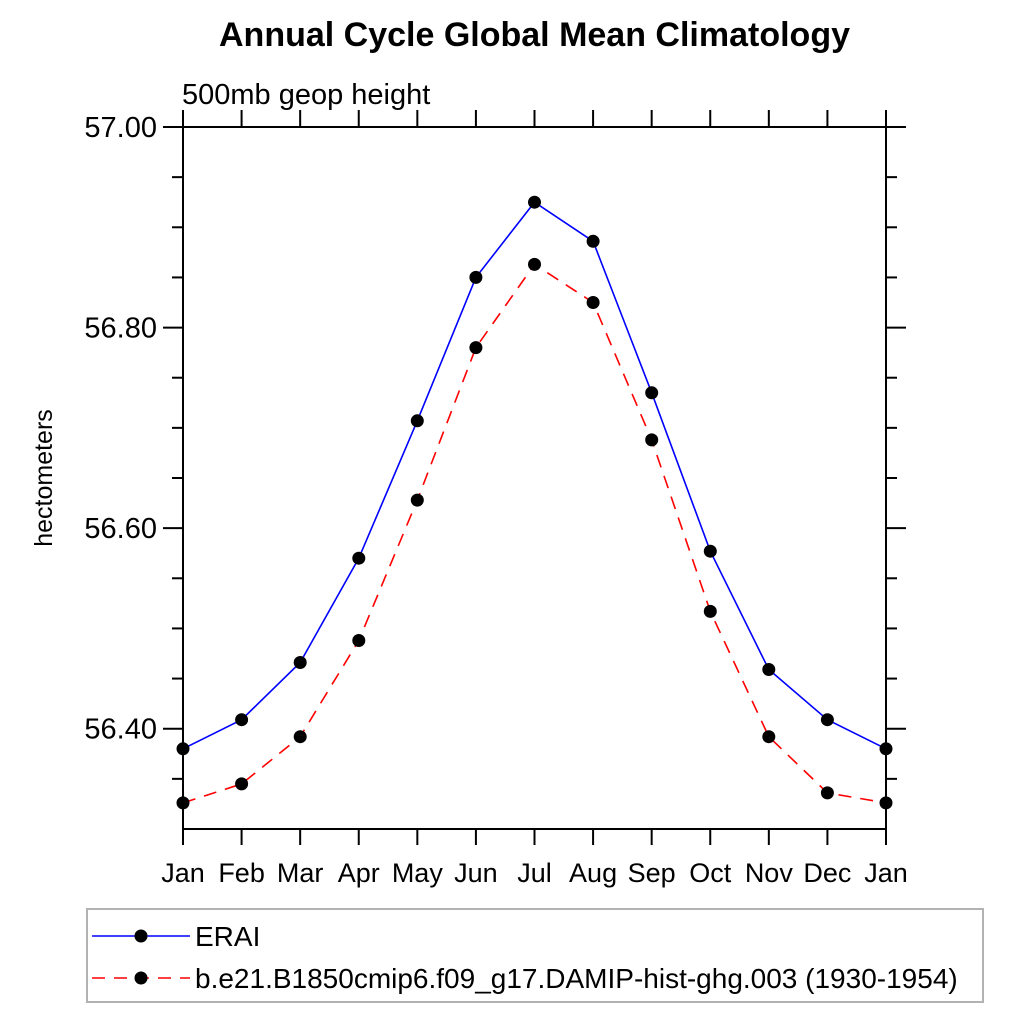  I want to click on y-tick-label: 56.60, so click(120, 529).